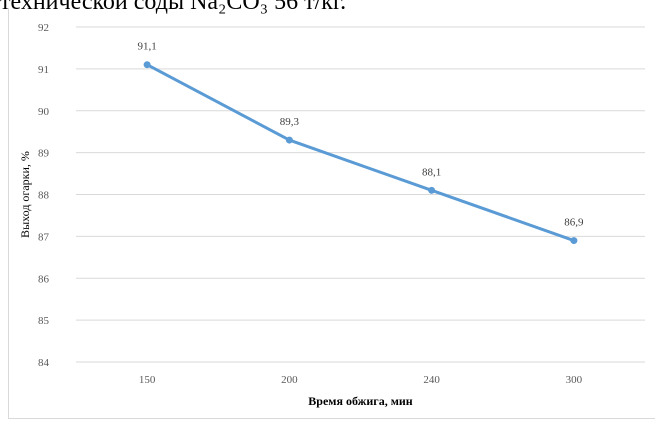 This screenshot has height=421, width=659. Describe the element at coordinates (44, 321) in the screenshot. I see `y-tick-label-85: 85` at that location.